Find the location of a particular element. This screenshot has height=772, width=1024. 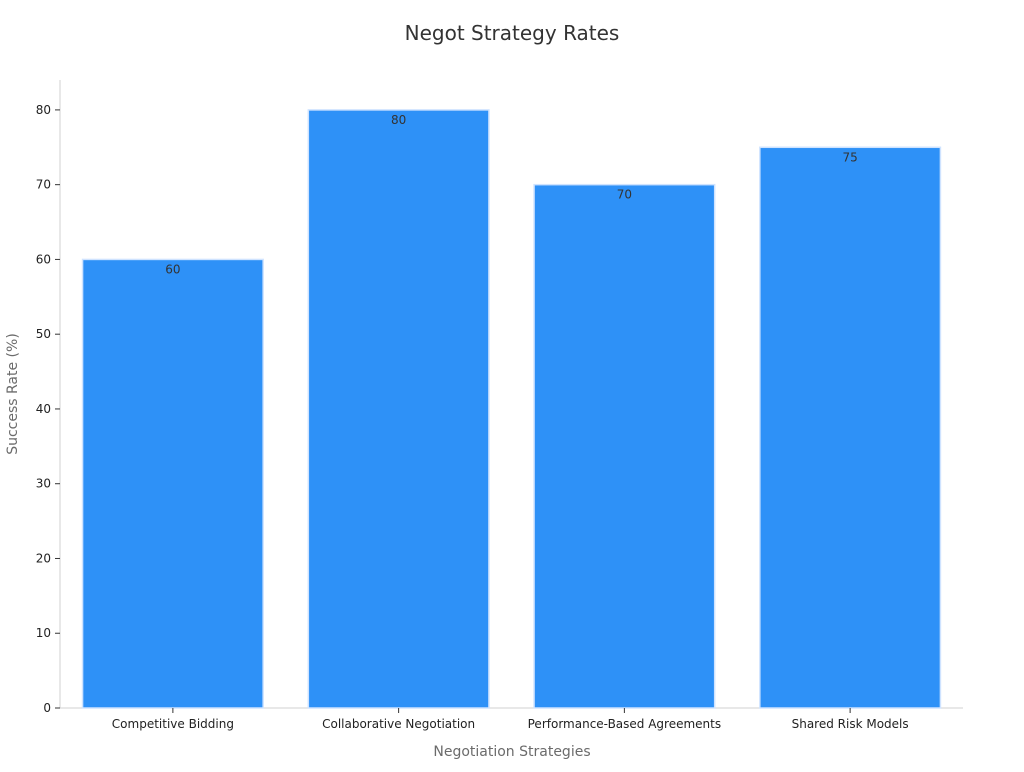

bar-value-label: 70 is located at coordinates (624, 195).